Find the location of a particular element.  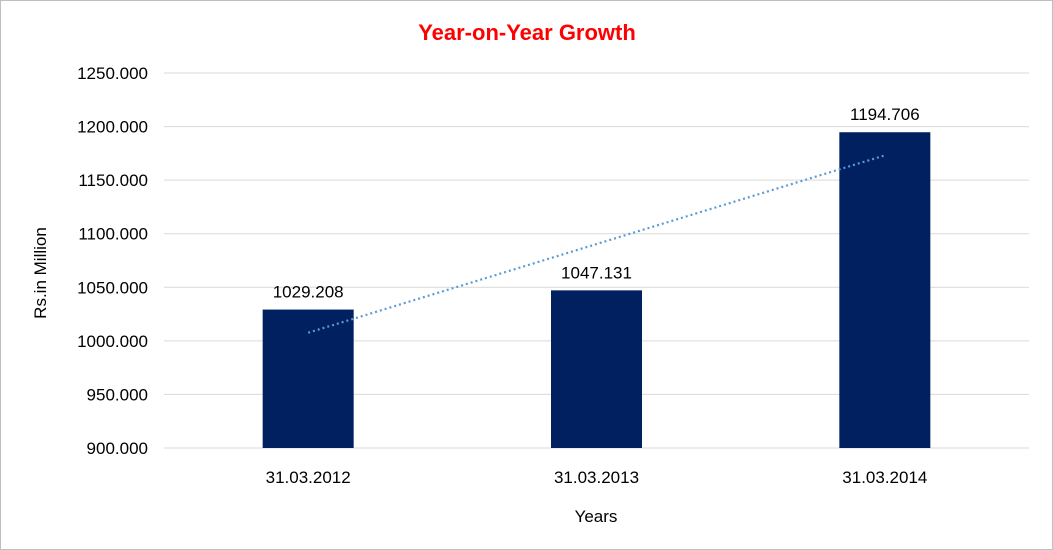

y-tick-label: 1200.000 is located at coordinates (112, 127).